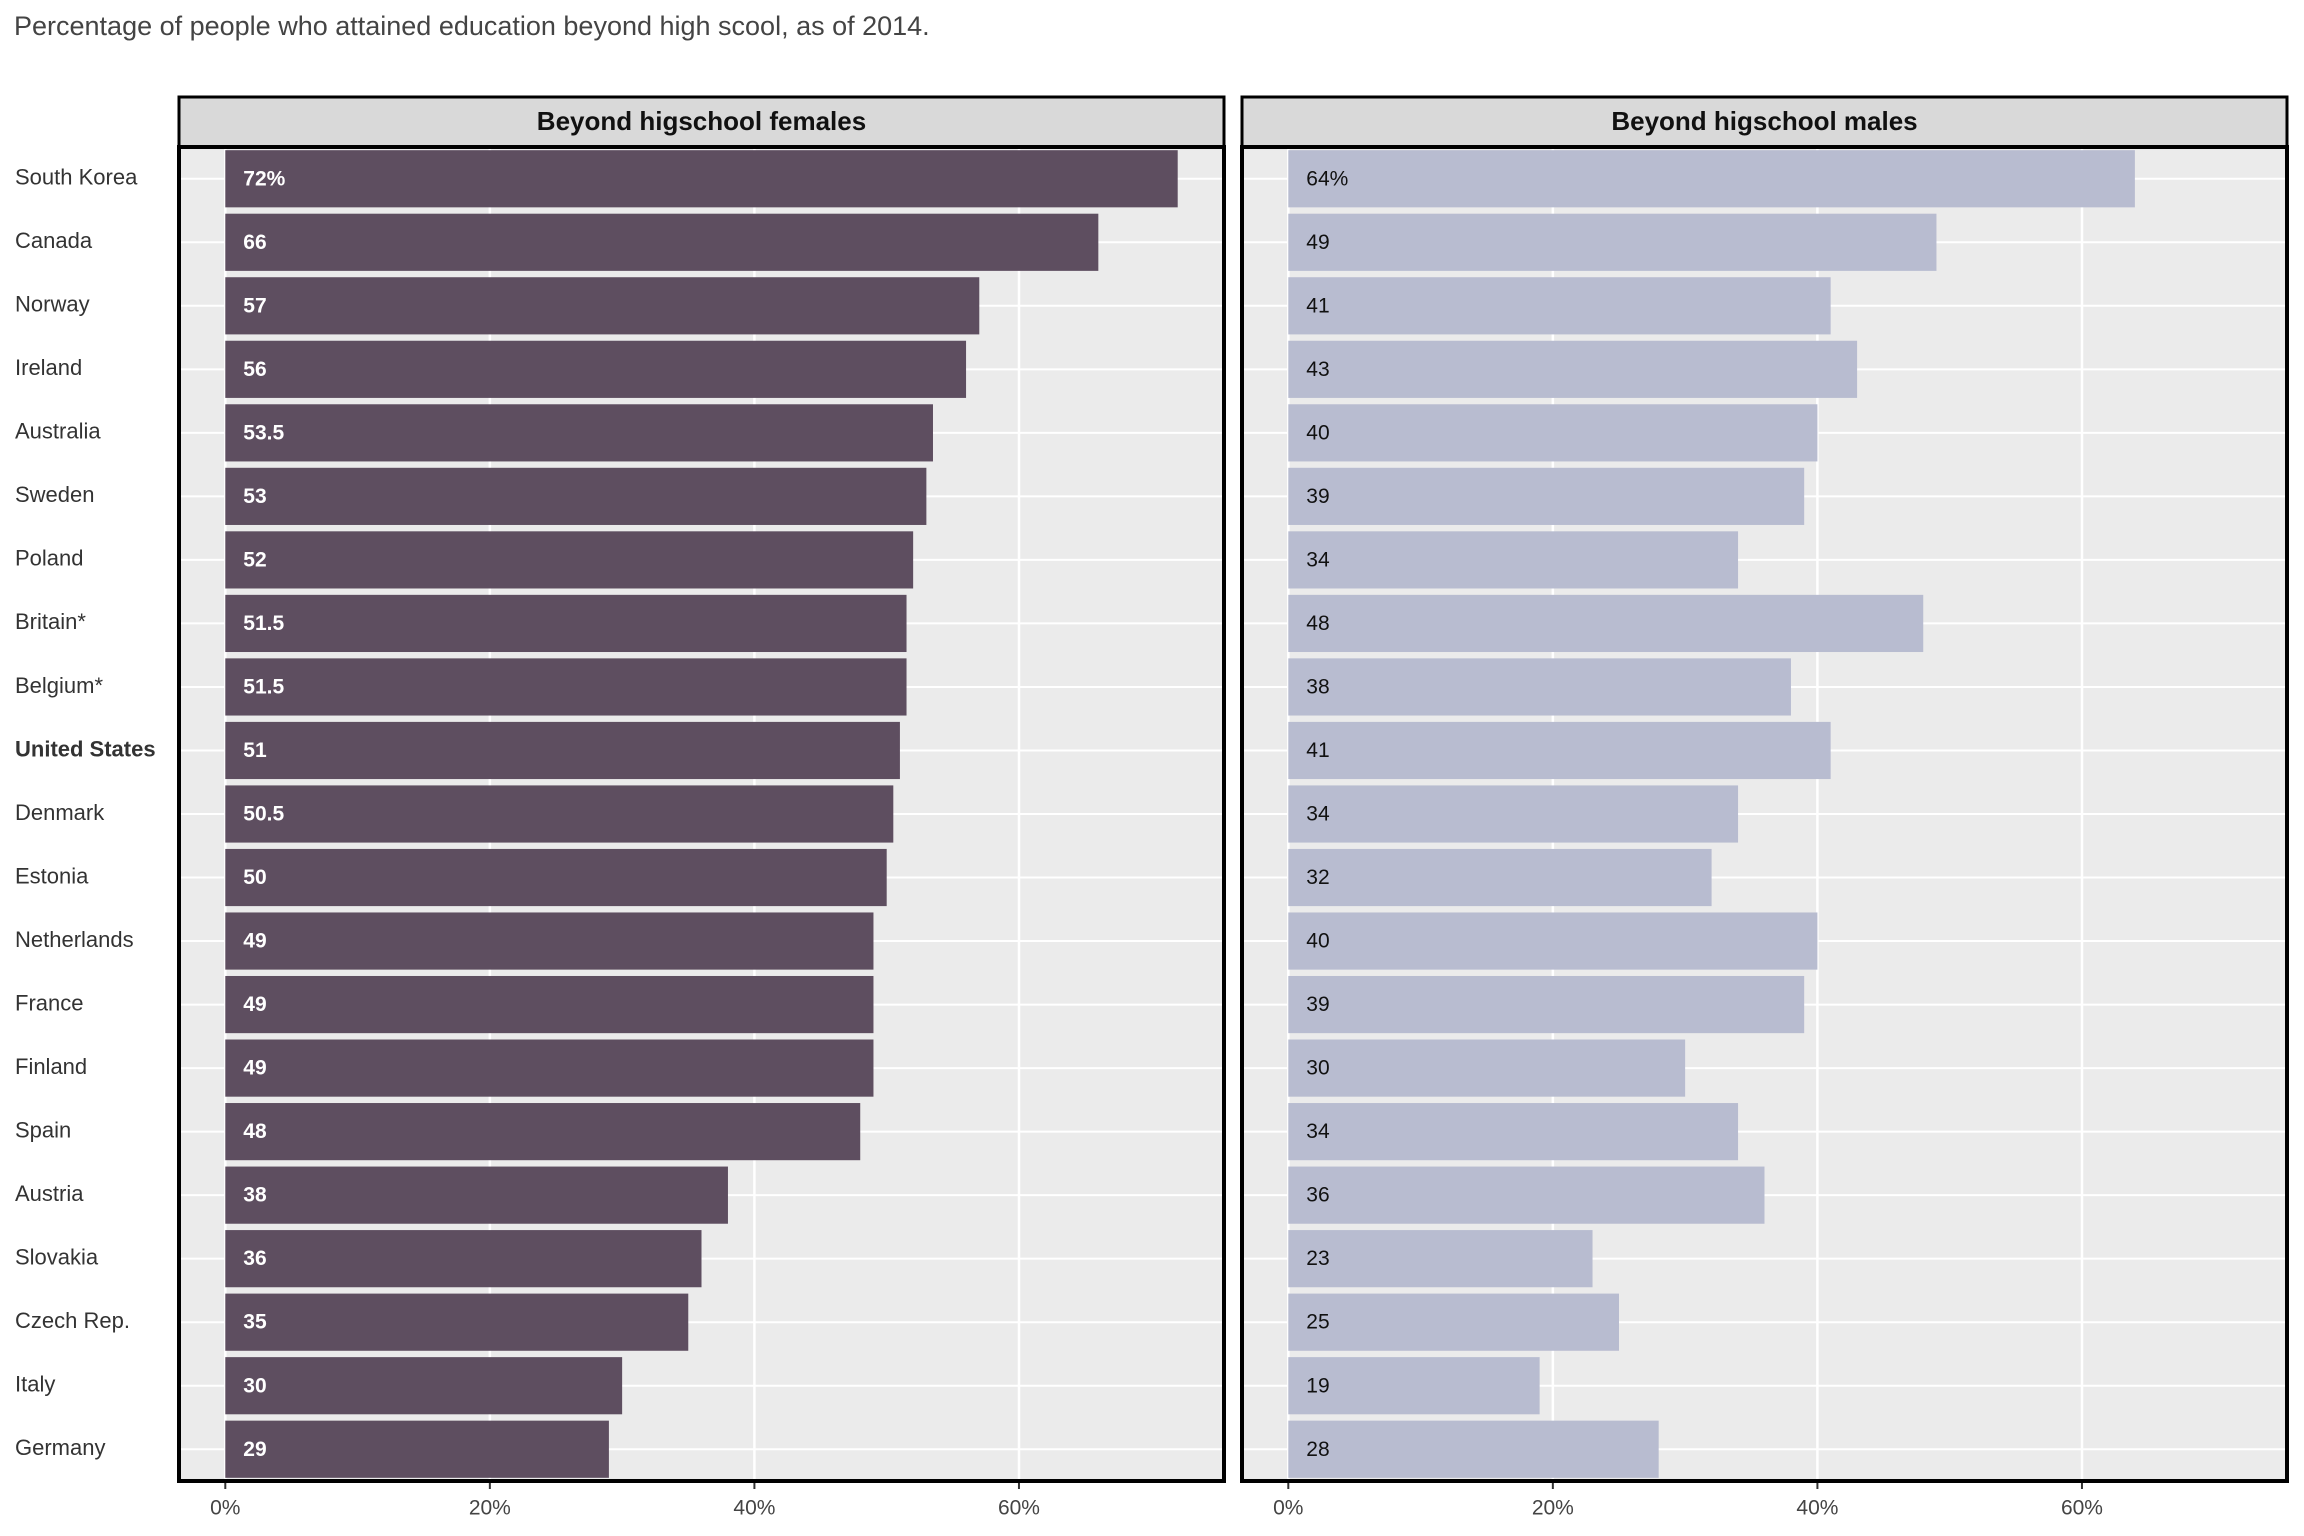 The image size is (2304, 1536). Describe the element at coordinates (1317, 1195) in the screenshot. I see `data-label: 36` at that location.